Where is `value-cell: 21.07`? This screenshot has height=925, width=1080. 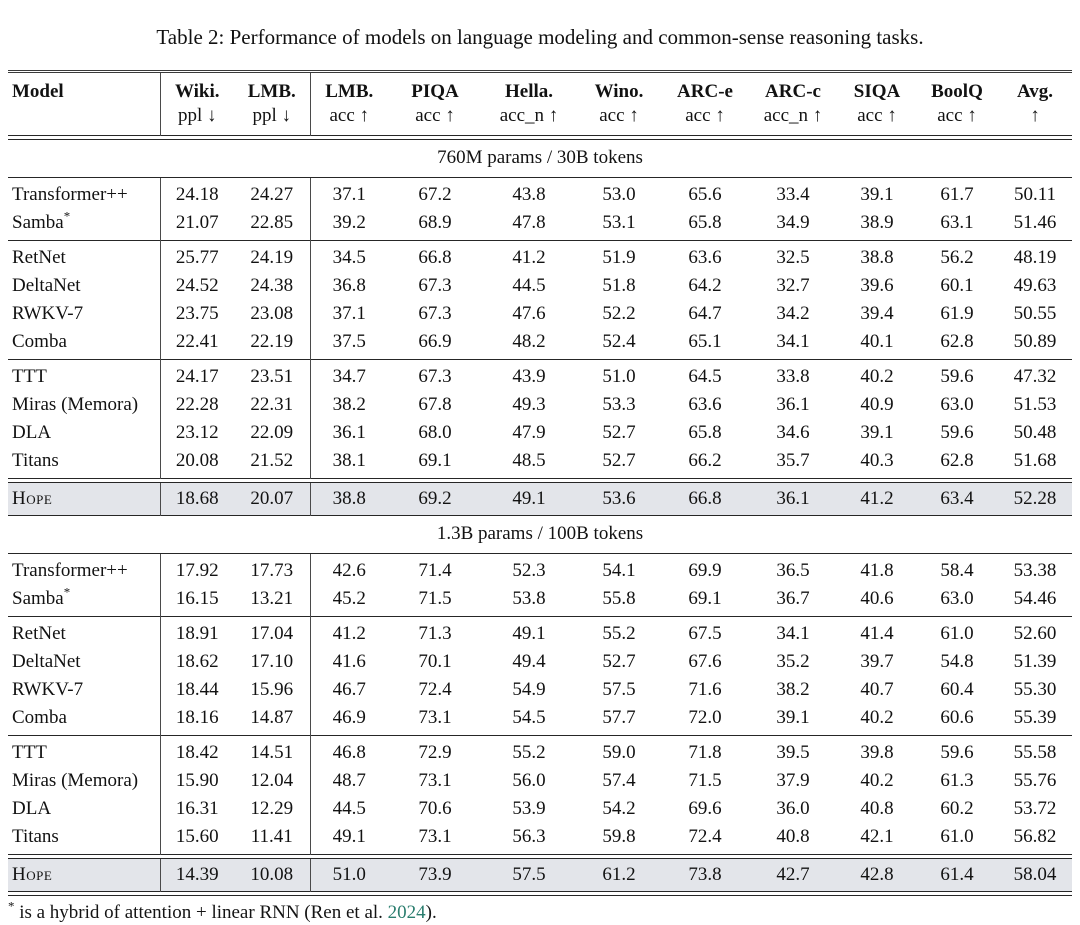 value-cell: 21.07 is located at coordinates (197, 222).